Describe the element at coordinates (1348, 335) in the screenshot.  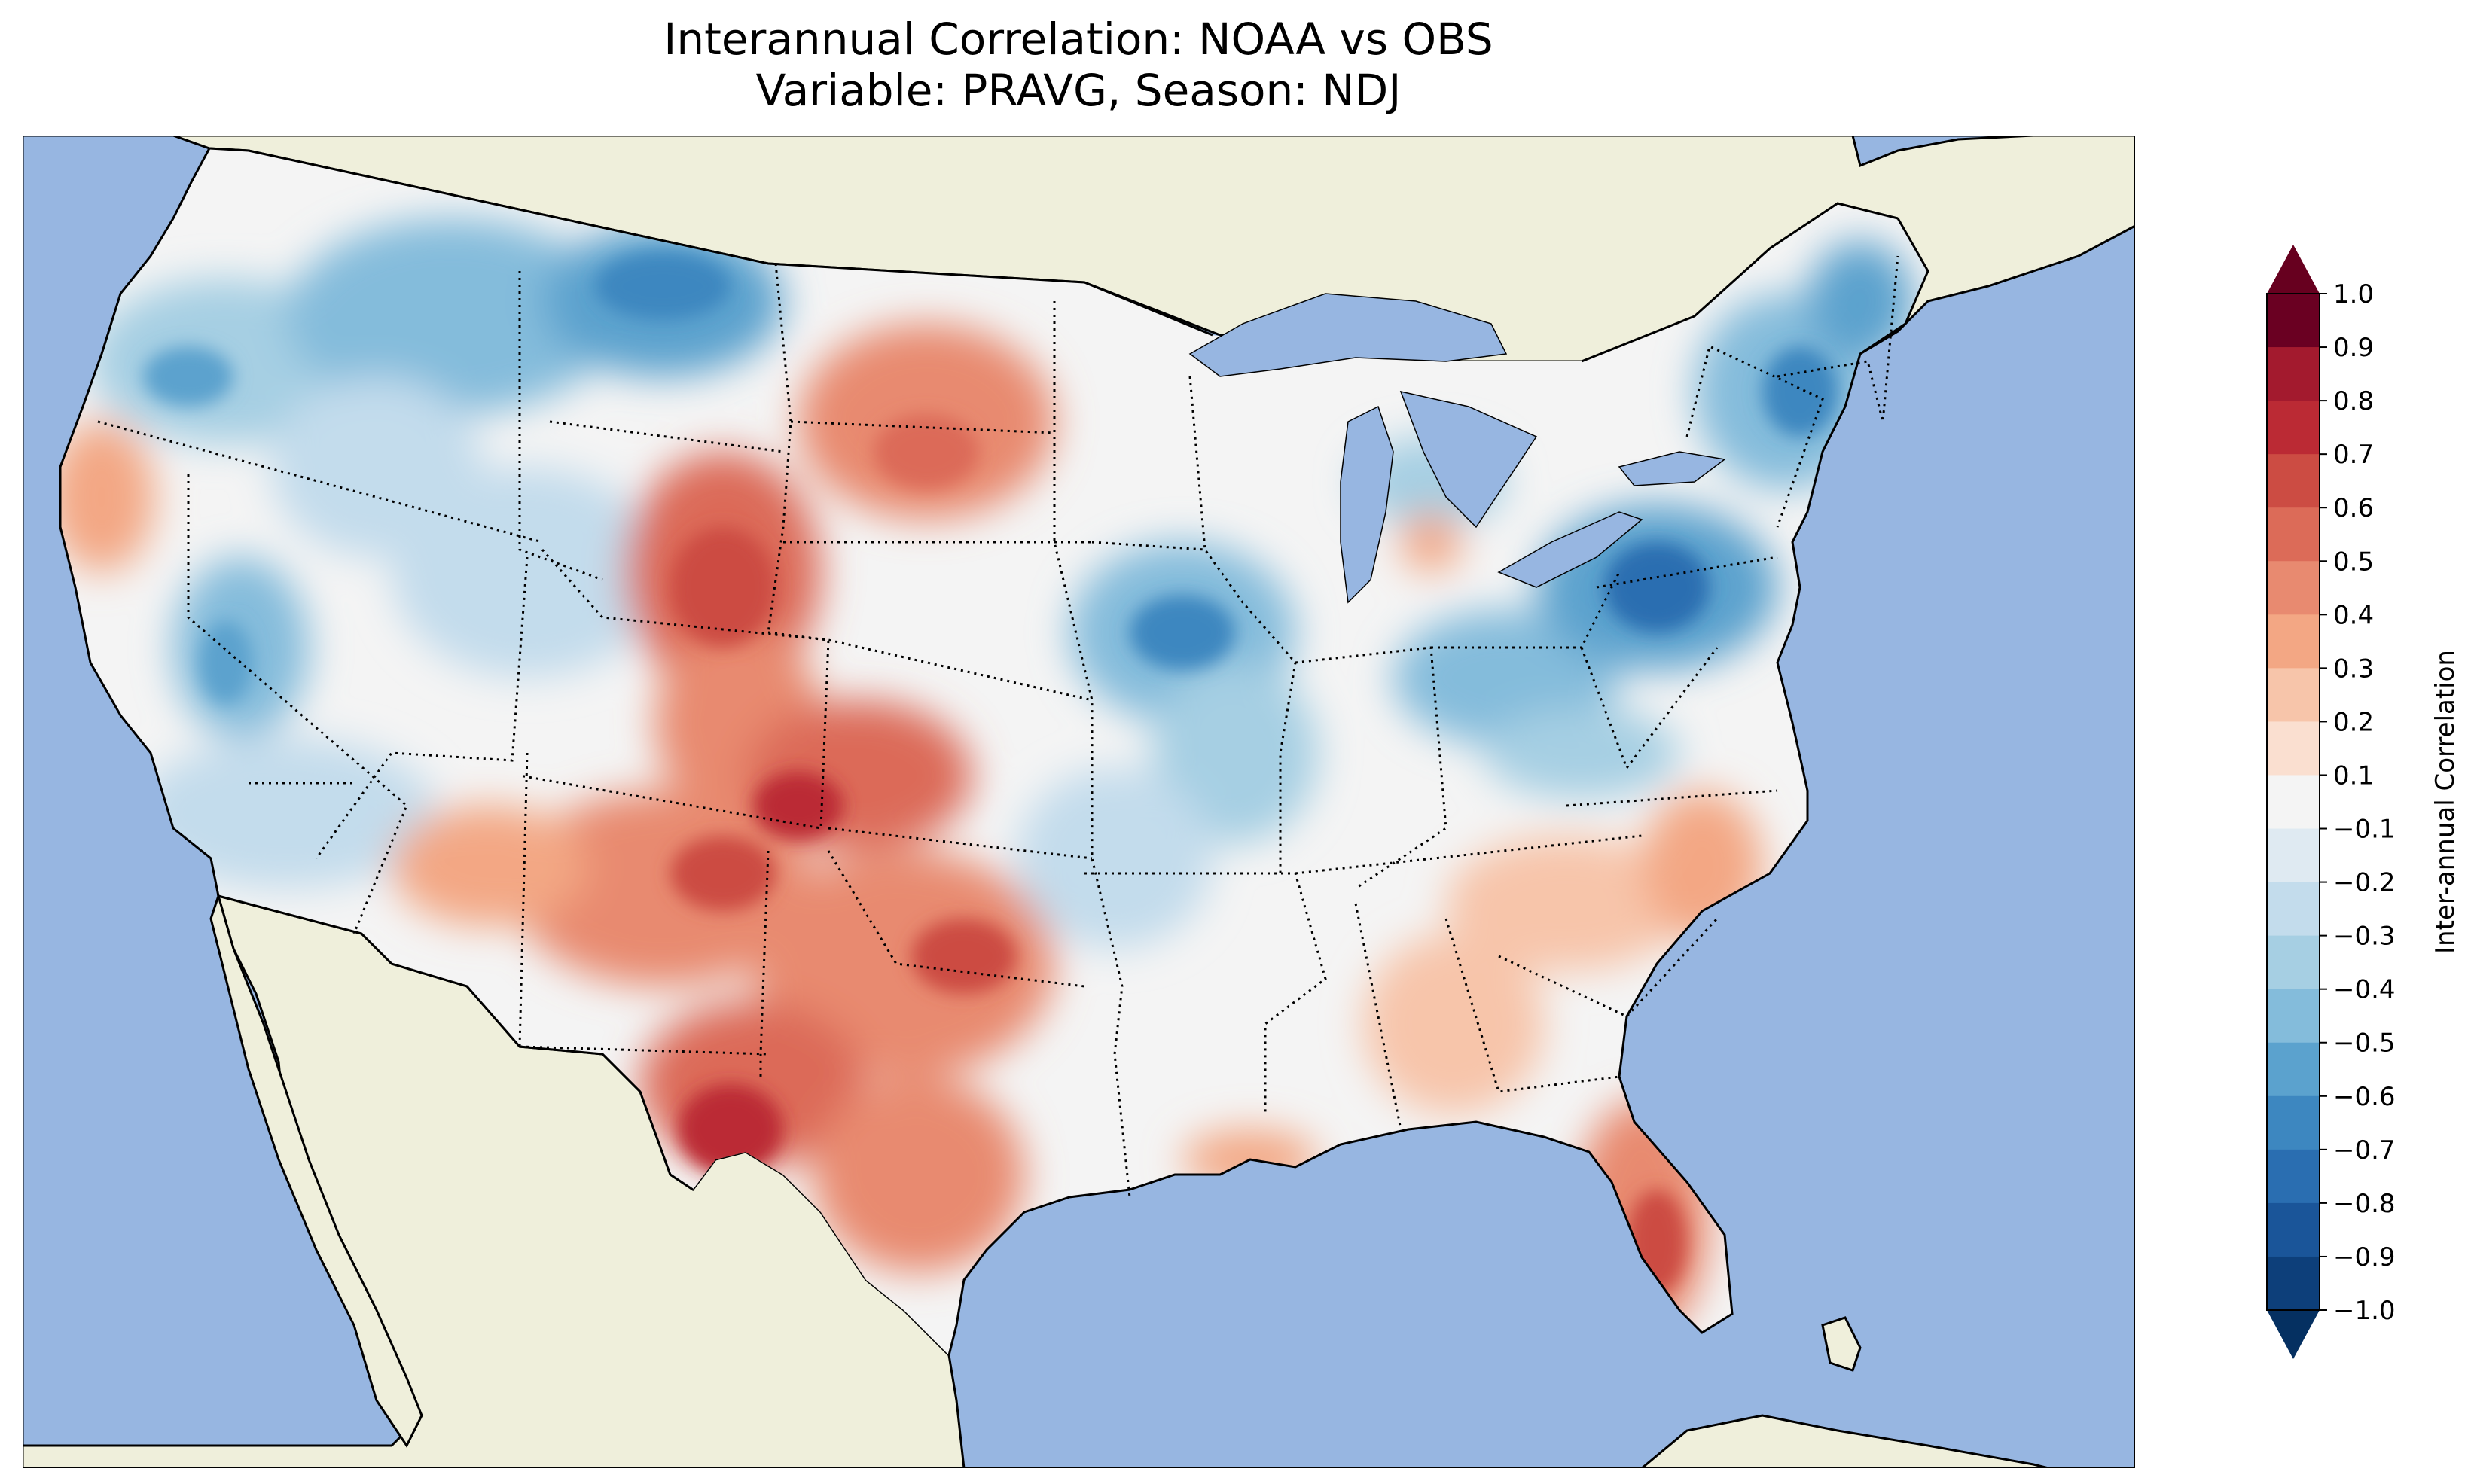
I see `lake-superior` at that location.